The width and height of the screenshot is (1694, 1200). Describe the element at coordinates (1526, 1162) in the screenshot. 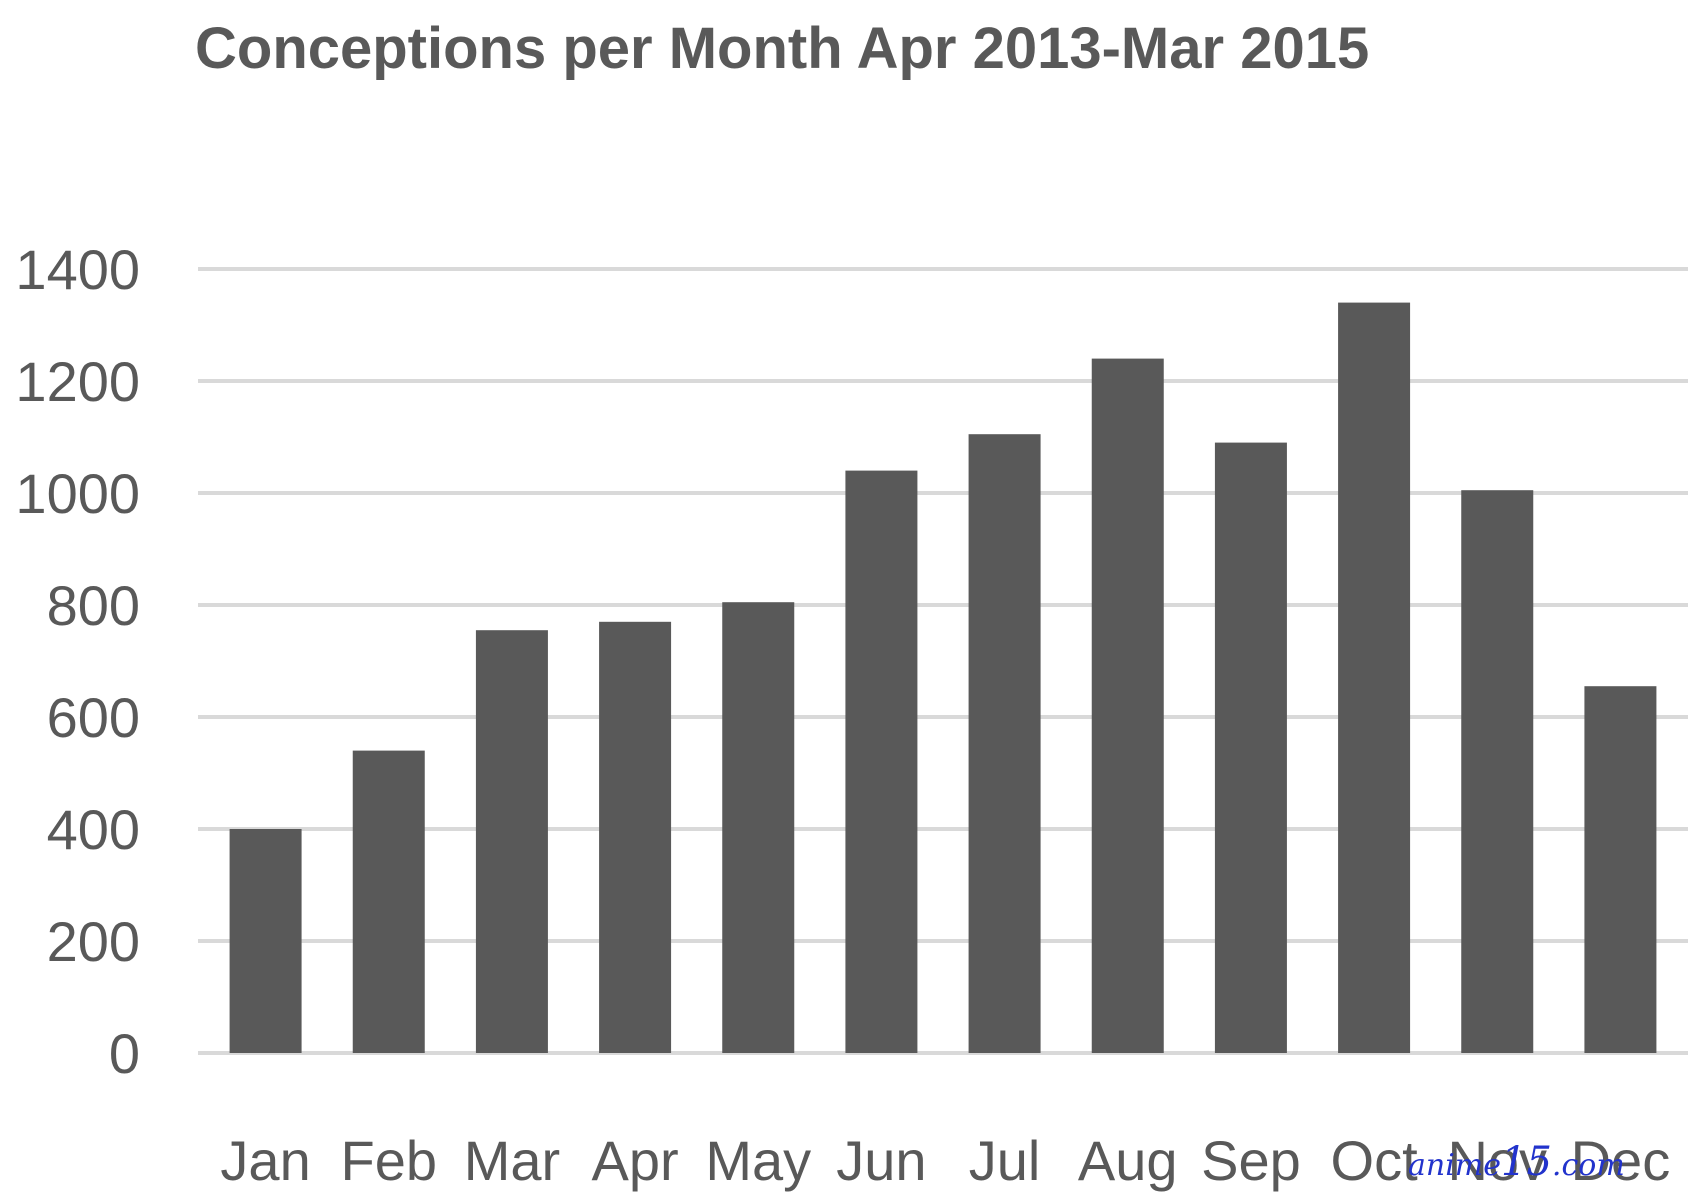

I see `watermark-number: 15` at that location.